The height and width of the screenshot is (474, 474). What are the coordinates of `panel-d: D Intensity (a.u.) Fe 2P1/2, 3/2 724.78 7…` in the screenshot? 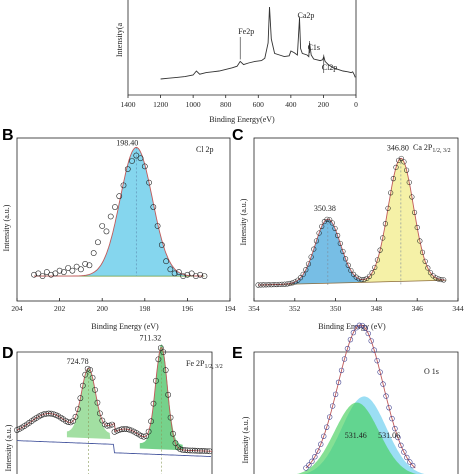 It's located at (112, 403).